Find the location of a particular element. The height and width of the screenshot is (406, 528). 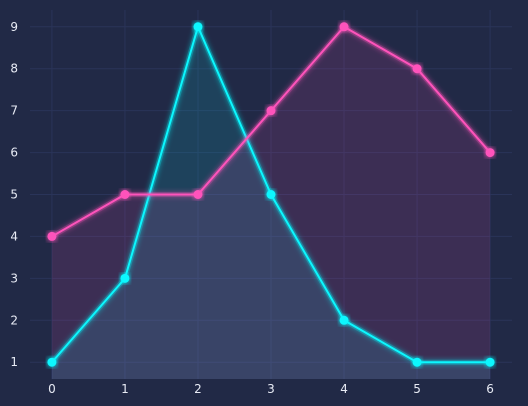

y-tick-label-6: 6 is located at coordinates (14, 153).